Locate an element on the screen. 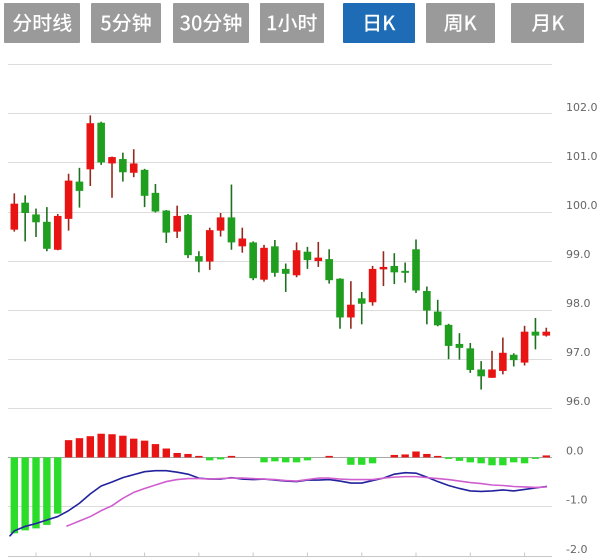  price-axis-label: 100.0 is located at coordinates (582, 205).